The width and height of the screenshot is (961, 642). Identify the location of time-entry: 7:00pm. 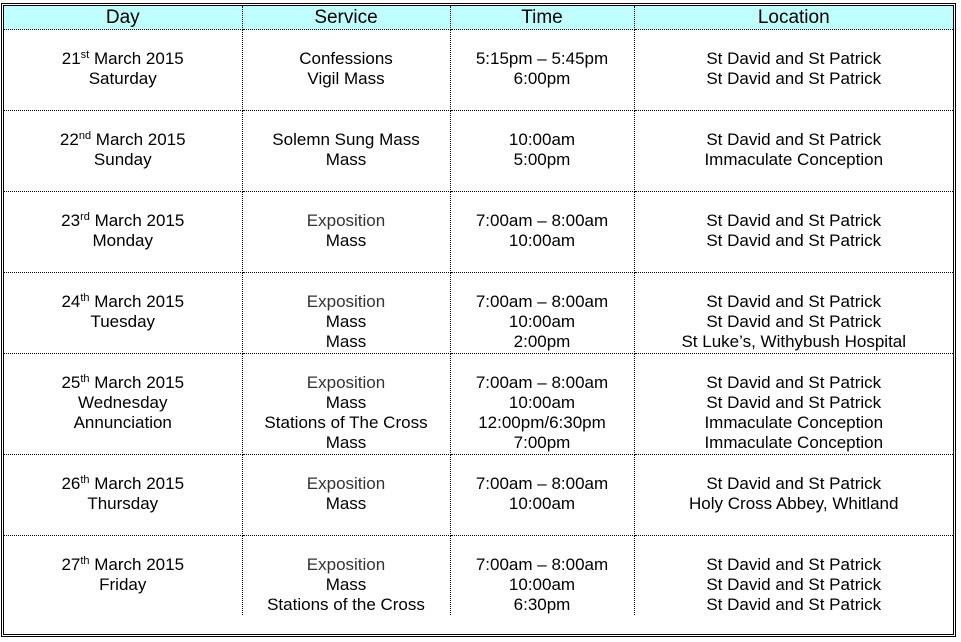
(542, 442).